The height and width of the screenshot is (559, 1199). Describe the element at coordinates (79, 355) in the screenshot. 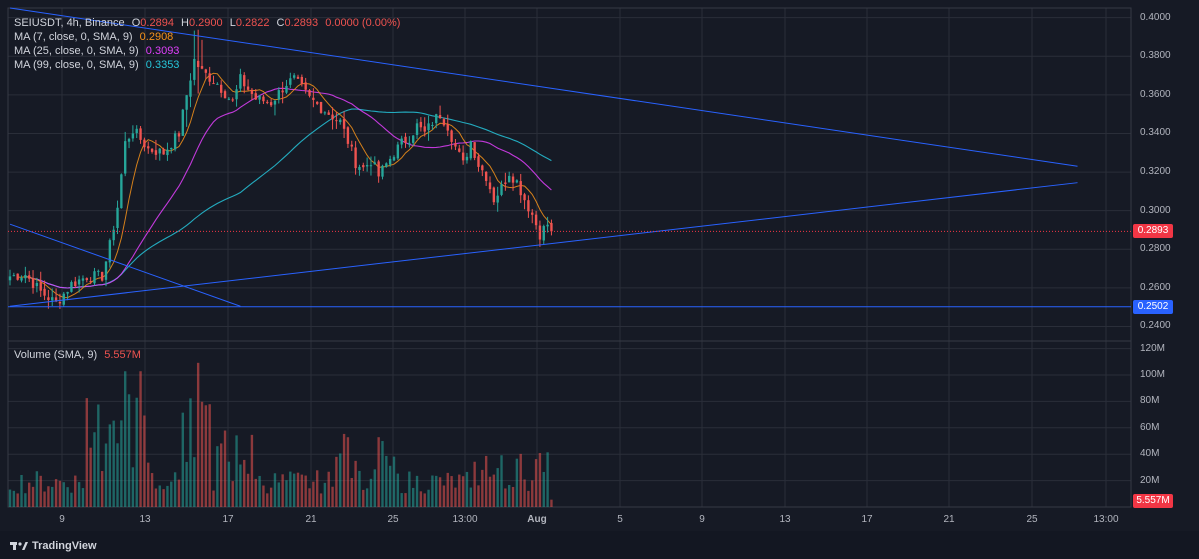

I see `volume-legend: Volume (SMA, 9) 5.557M` at that location.